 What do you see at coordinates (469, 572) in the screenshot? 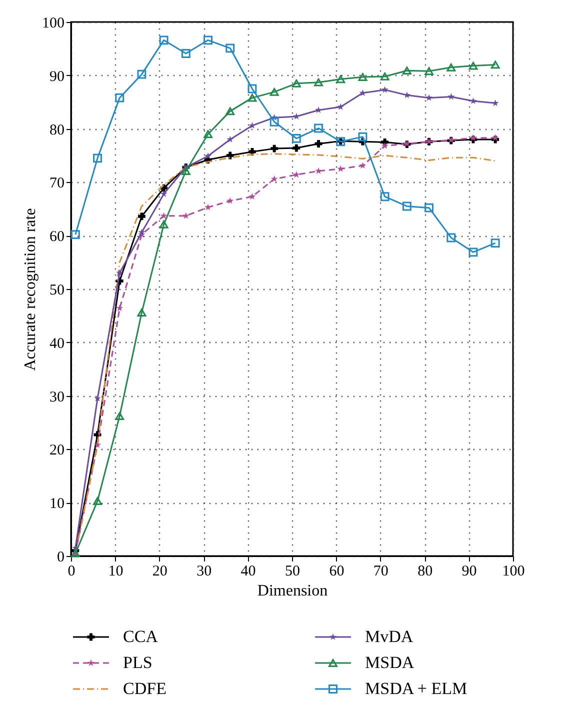
I see `x-tick-label: 90` at bounding box center [469, 572].